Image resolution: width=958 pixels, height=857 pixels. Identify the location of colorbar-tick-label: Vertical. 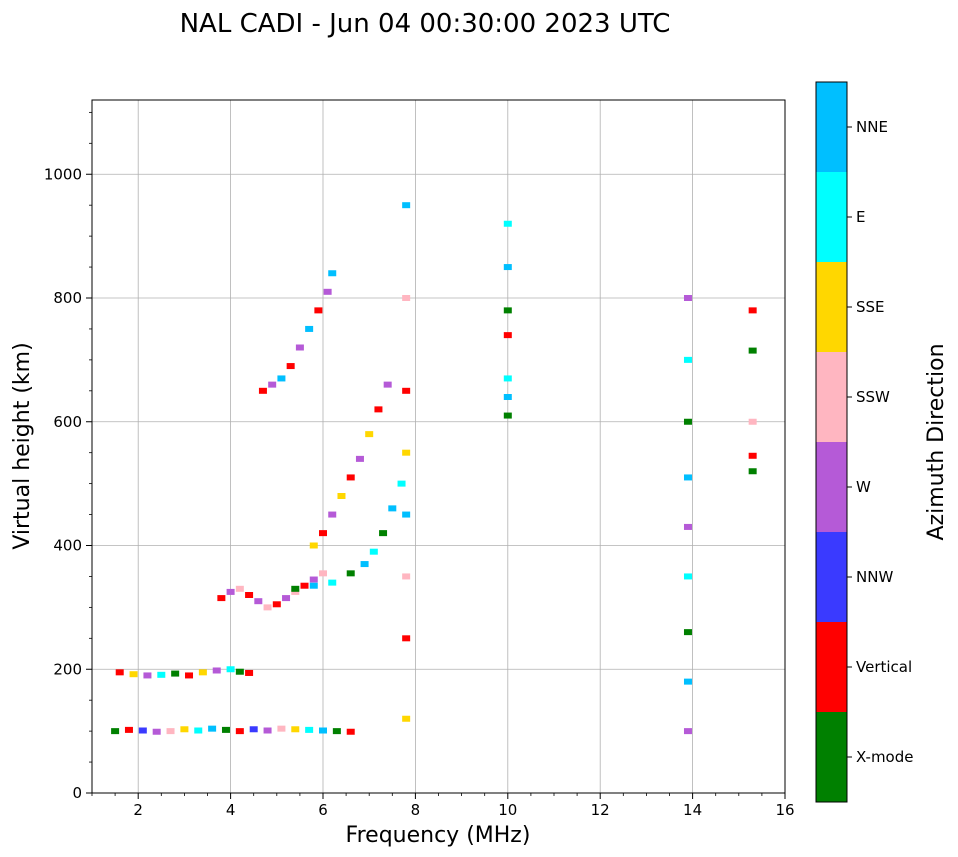
(884, 667).